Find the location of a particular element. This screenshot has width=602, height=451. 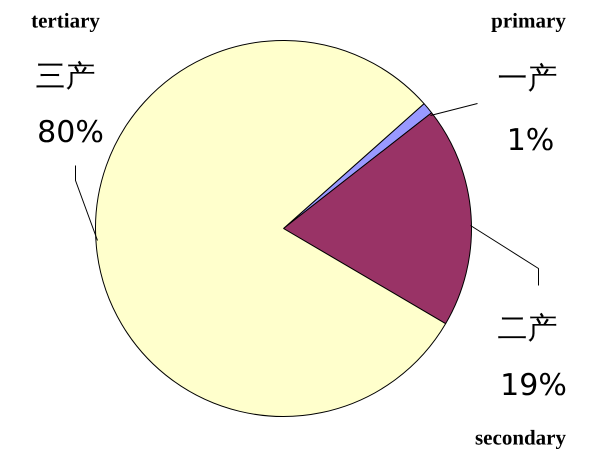

data-label: 19% is located at coordinates (533, 385).